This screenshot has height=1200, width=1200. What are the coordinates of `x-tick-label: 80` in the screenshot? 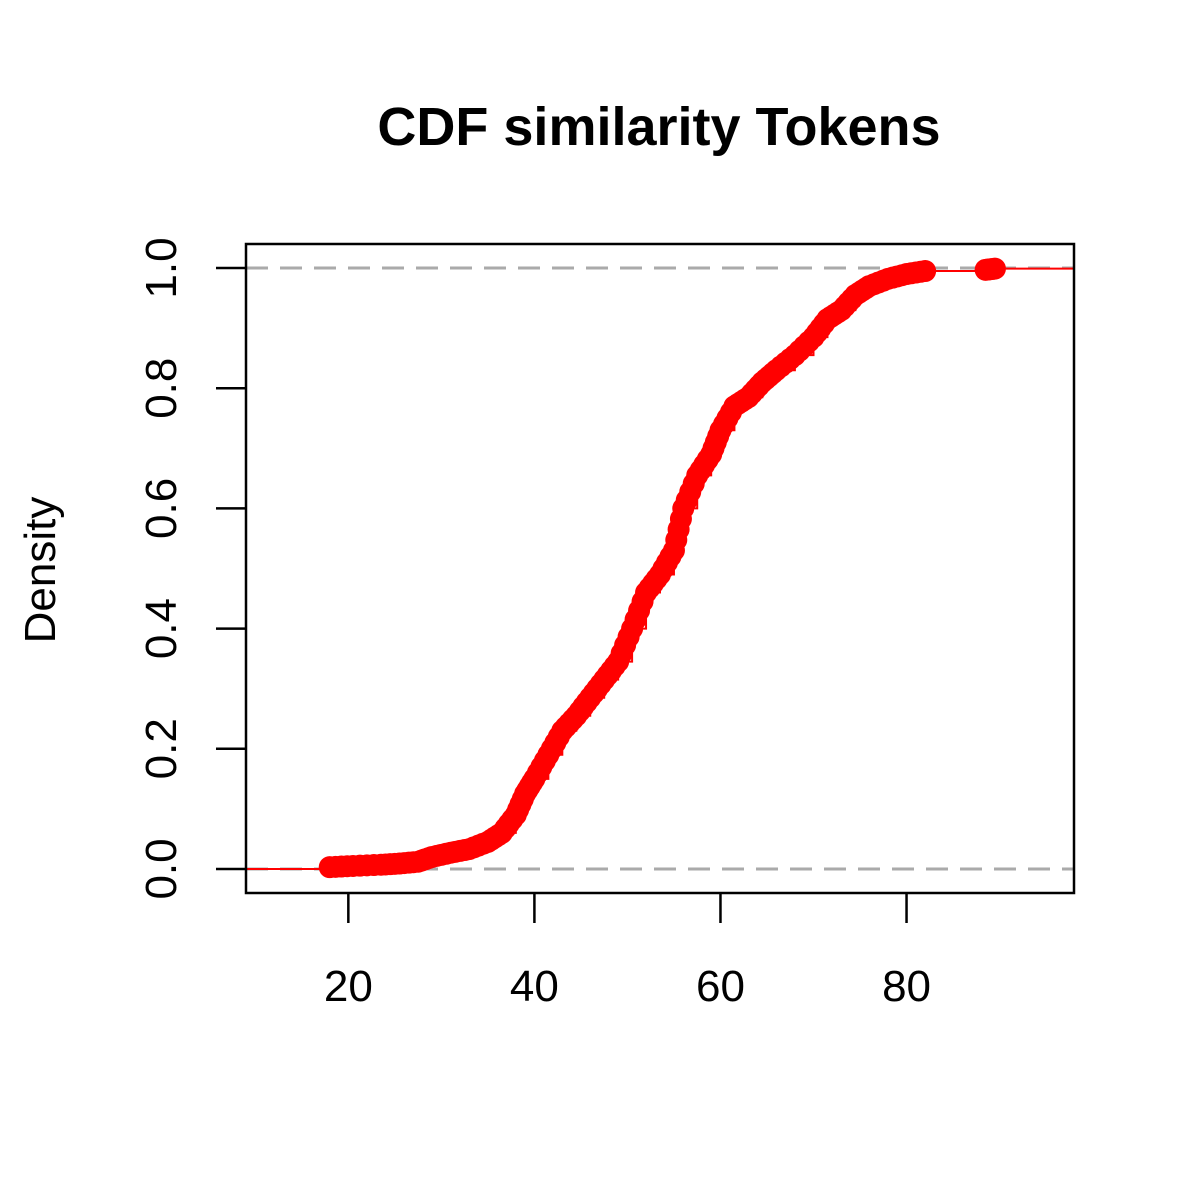 It's located at (906, 986).